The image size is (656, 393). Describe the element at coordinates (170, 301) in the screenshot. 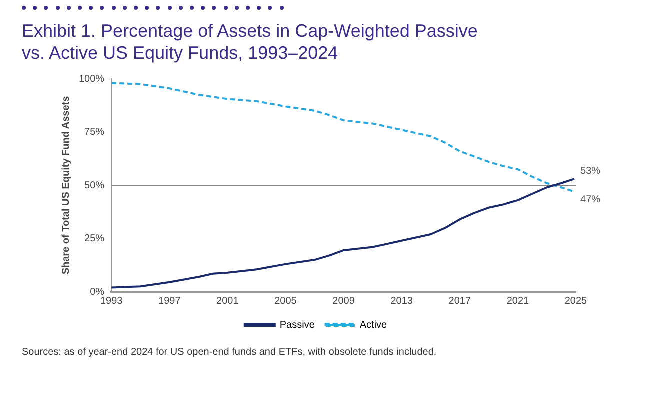

I see `x-tick-label: 1997` at that location.